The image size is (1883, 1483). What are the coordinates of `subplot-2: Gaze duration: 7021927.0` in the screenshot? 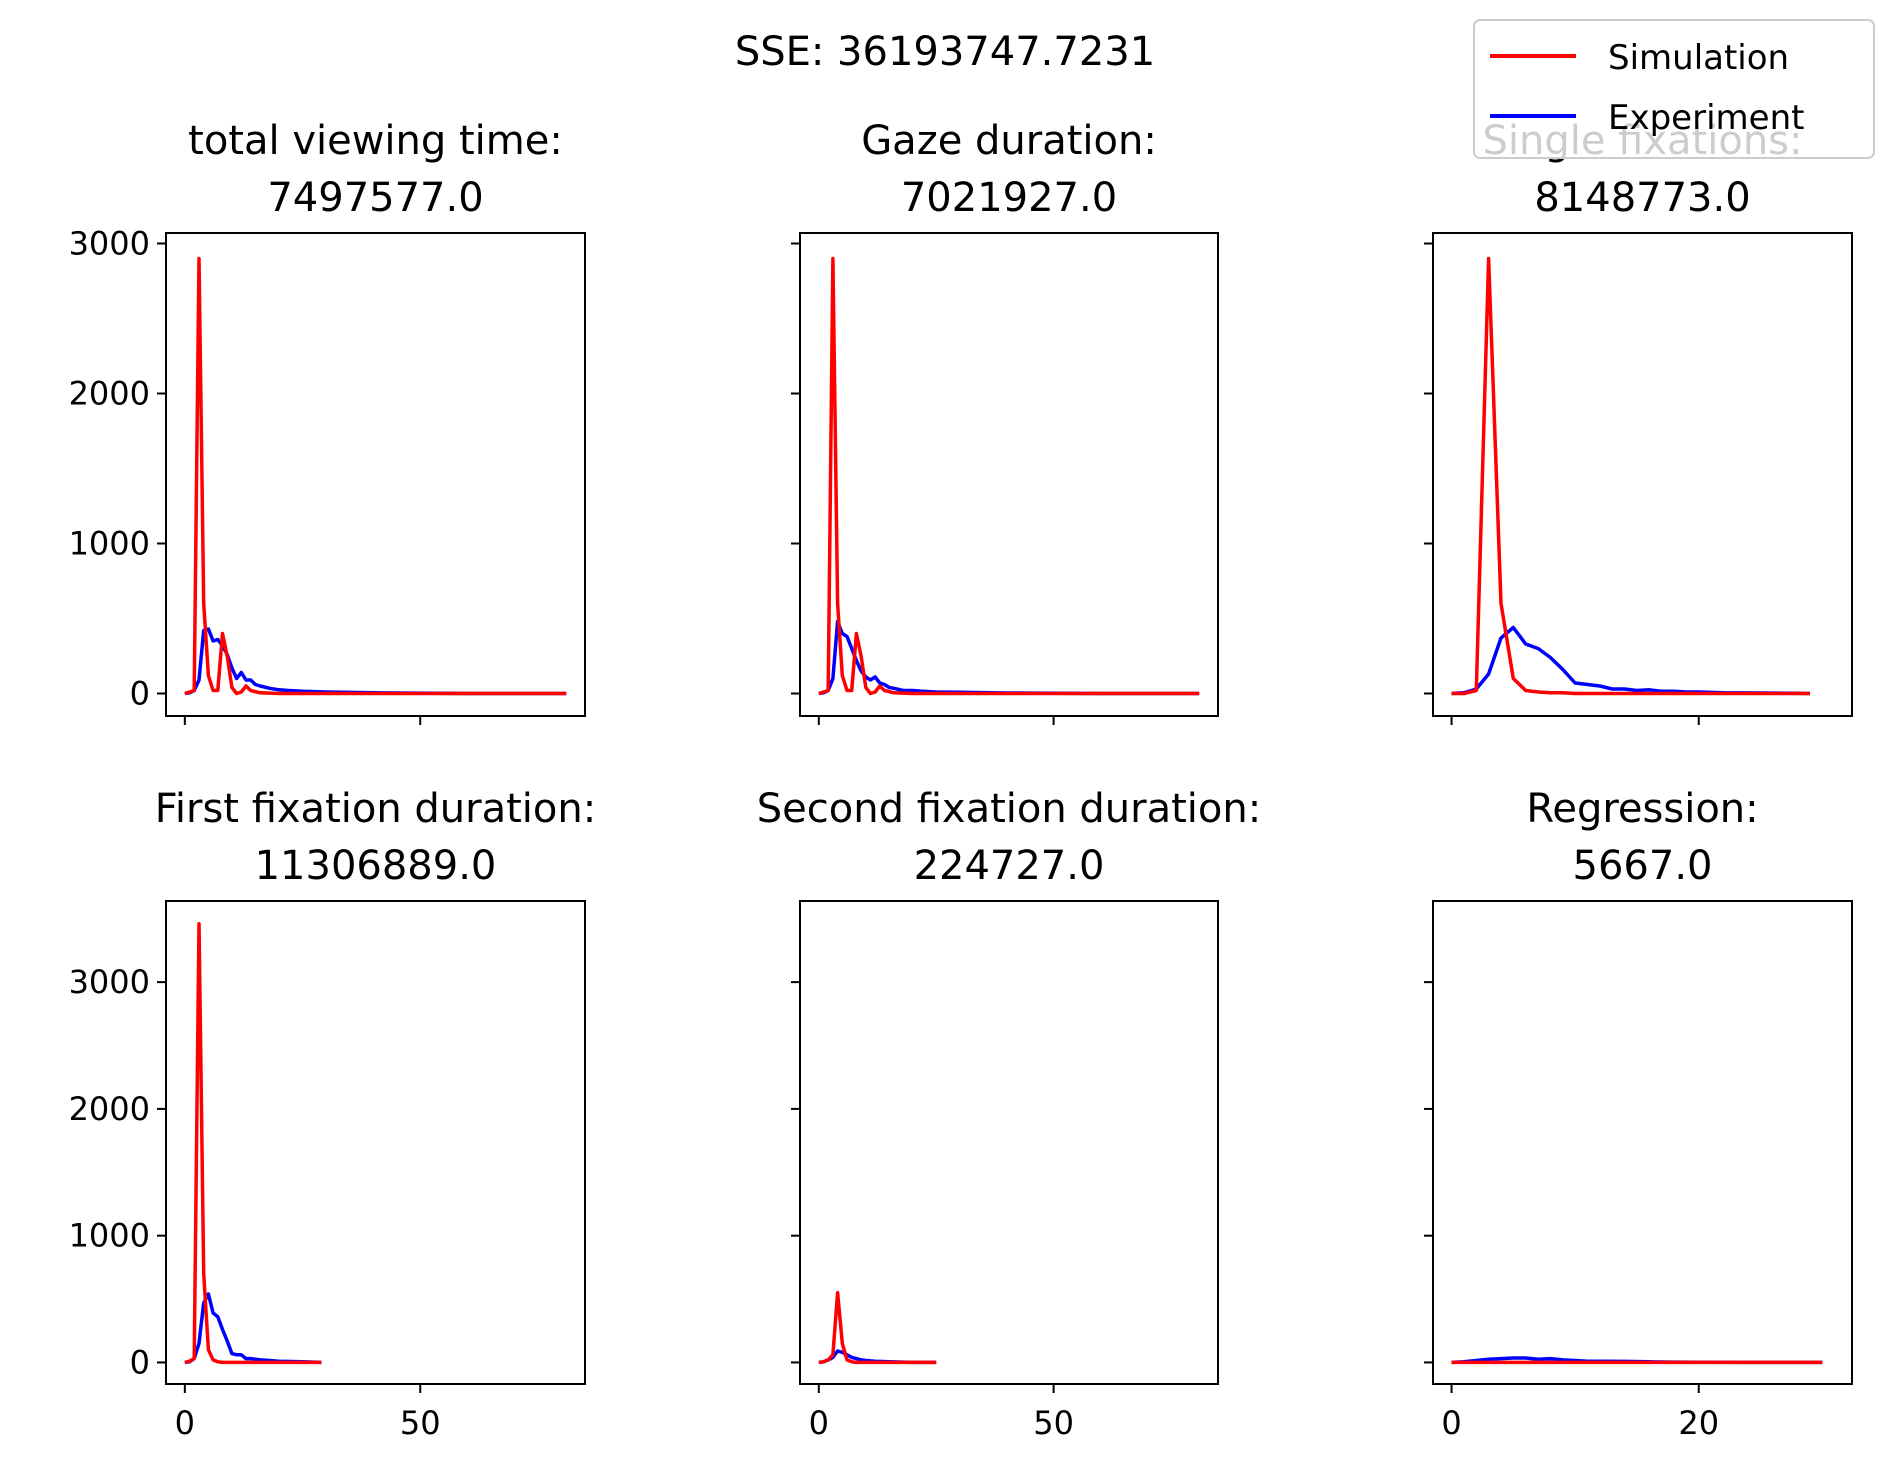 It's located at (1005, 421).